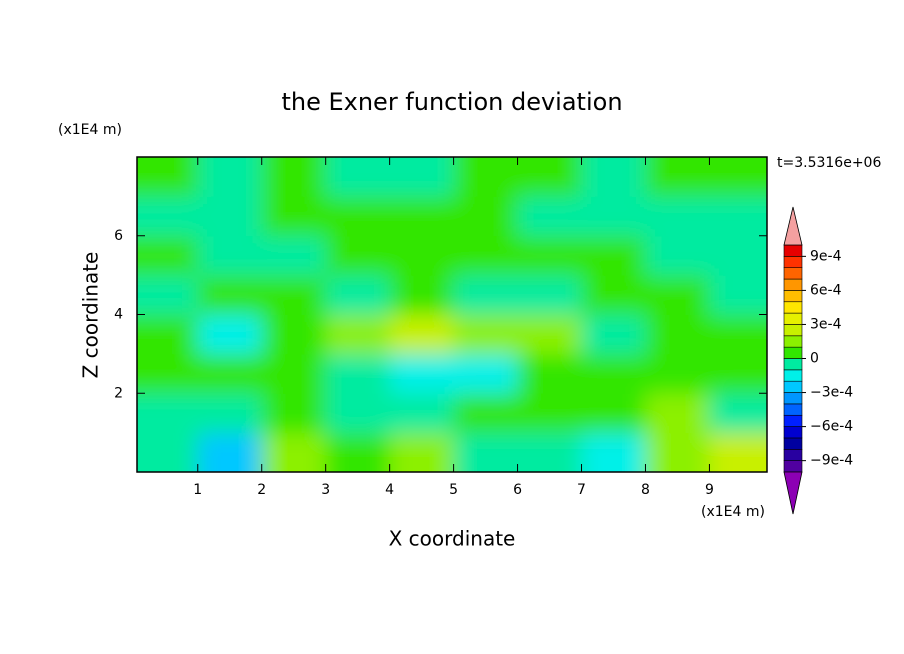  What do you see at coordinates (325, 490) in the screenshot?
I see `x-tick-label: 3` at bounding box center [325, 490].